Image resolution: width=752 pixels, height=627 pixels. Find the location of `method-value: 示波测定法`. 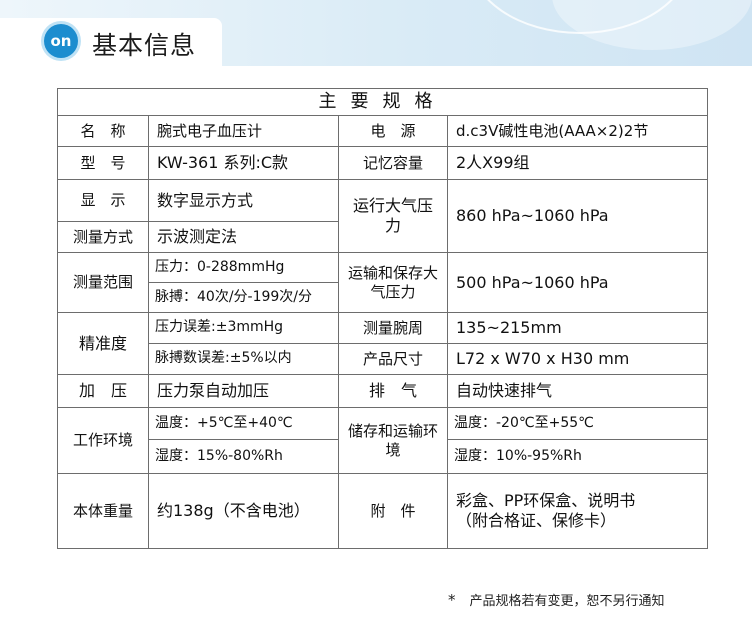

method-value: 示波测定法 is located at coordinates (243, 237).